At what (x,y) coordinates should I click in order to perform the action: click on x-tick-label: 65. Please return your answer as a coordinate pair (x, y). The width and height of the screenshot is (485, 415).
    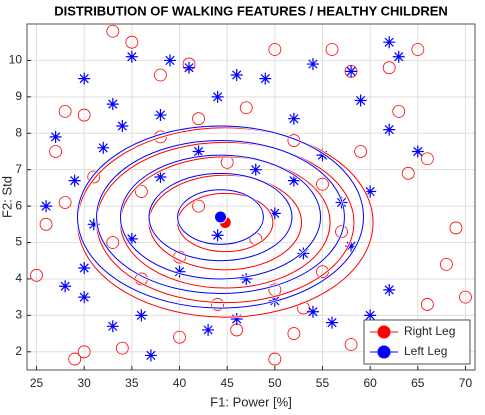
    Looking at the image, I should click on (418, 383).